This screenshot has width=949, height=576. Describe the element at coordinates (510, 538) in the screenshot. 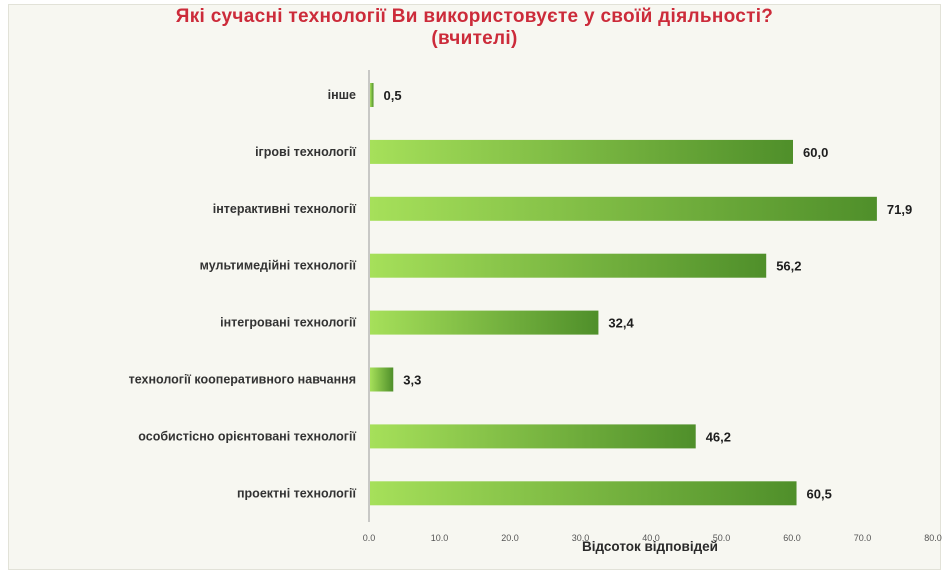

I see `x-tick-label: 20.0` at that location.